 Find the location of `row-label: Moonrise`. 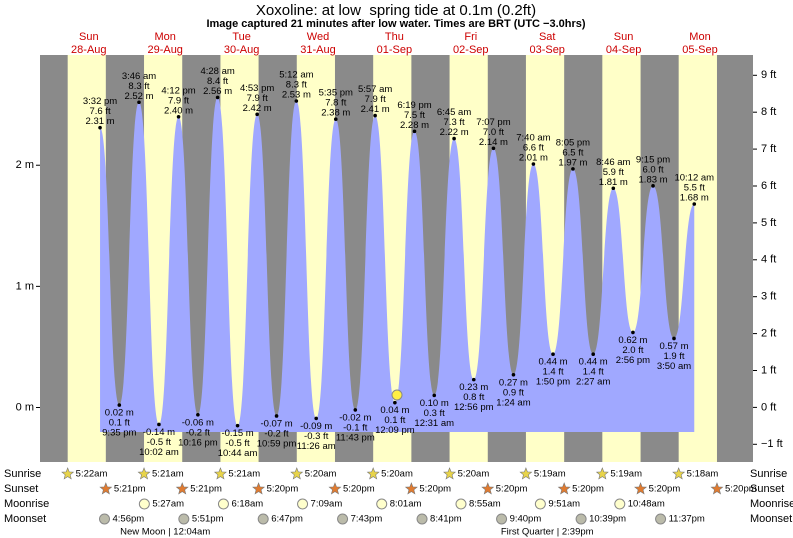

row-label: Moonrise is located at coordinates (26, 504).